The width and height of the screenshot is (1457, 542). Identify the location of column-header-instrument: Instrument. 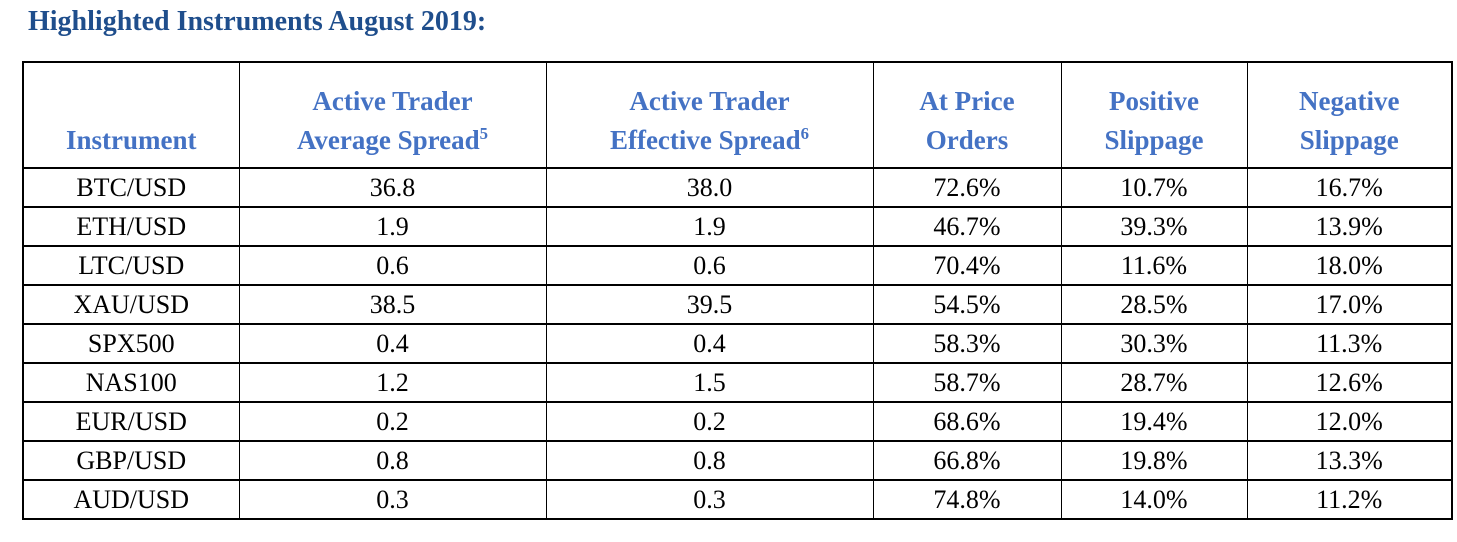
(131, 115).